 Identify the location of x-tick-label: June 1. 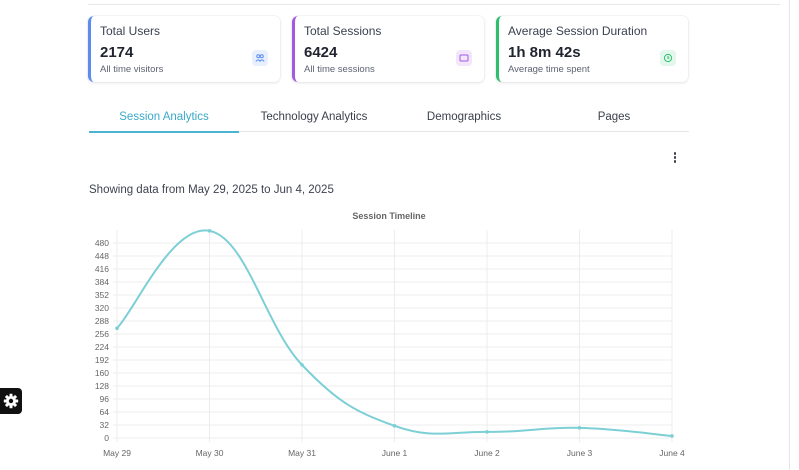
(395, 453).